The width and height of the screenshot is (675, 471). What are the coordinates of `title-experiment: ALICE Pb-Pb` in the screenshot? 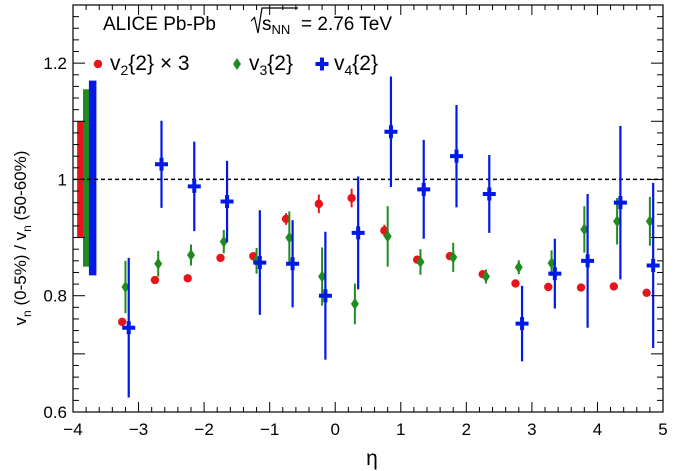 It's located at (159, 24).